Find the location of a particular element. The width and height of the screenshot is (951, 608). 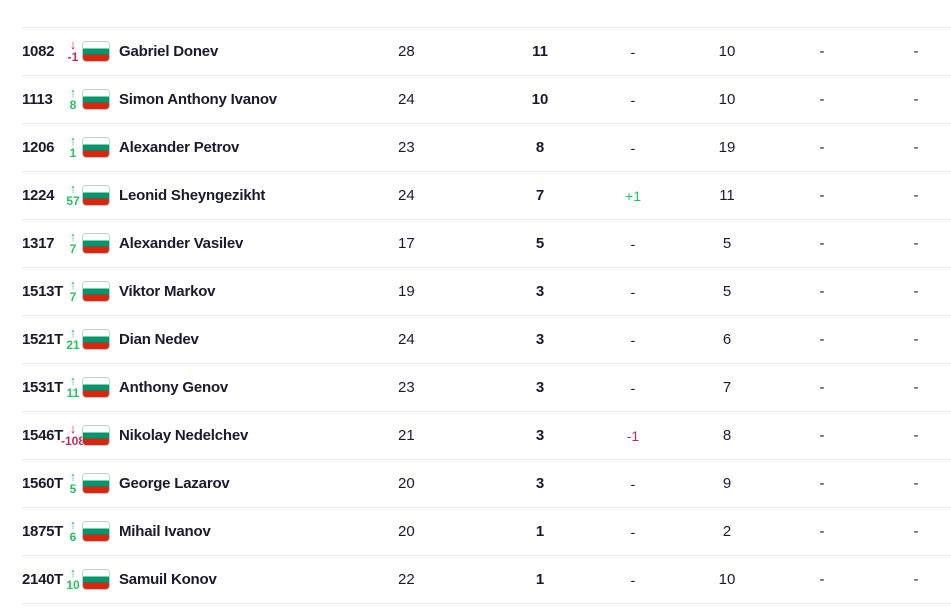

points: 10 is located at coordinates (540, 99).